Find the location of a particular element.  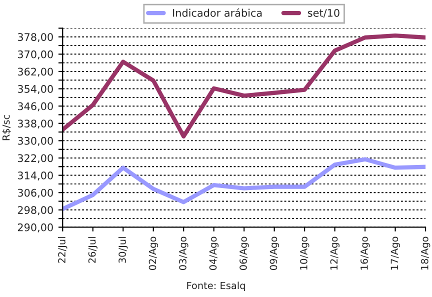

y-tick-label: 290,00 is located at coordinates (35, 227).